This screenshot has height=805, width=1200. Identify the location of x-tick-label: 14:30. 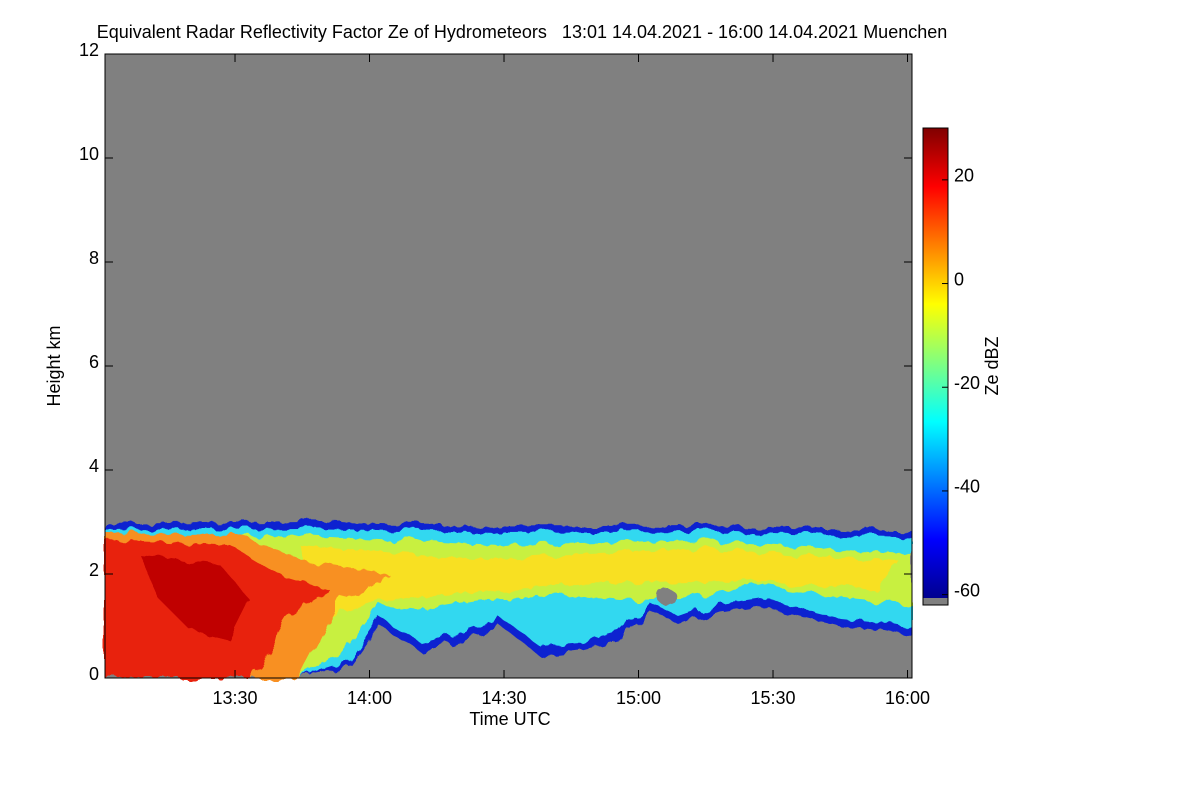
(503, 698).